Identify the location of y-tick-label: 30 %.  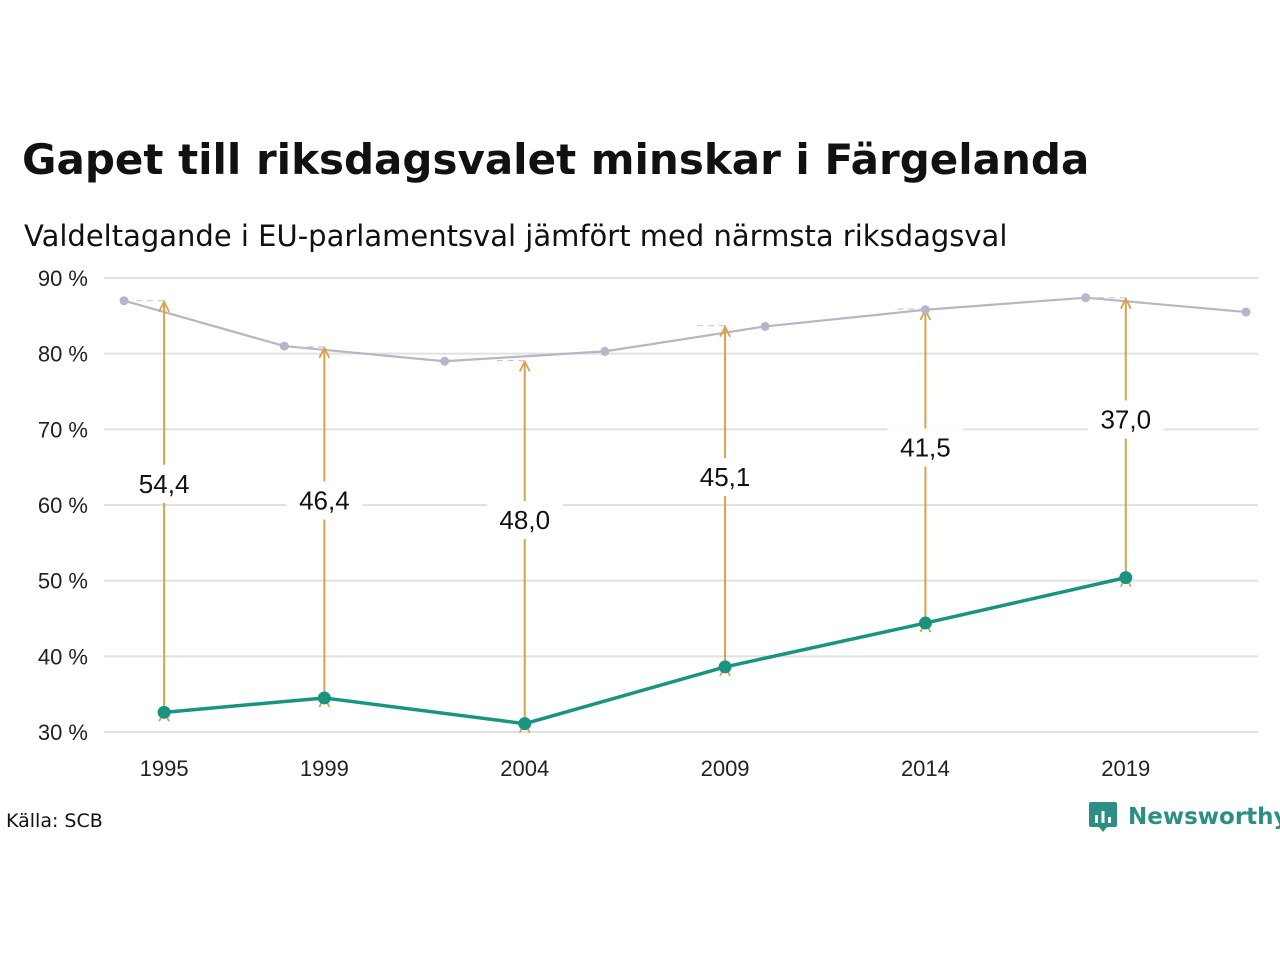
(63, 732).